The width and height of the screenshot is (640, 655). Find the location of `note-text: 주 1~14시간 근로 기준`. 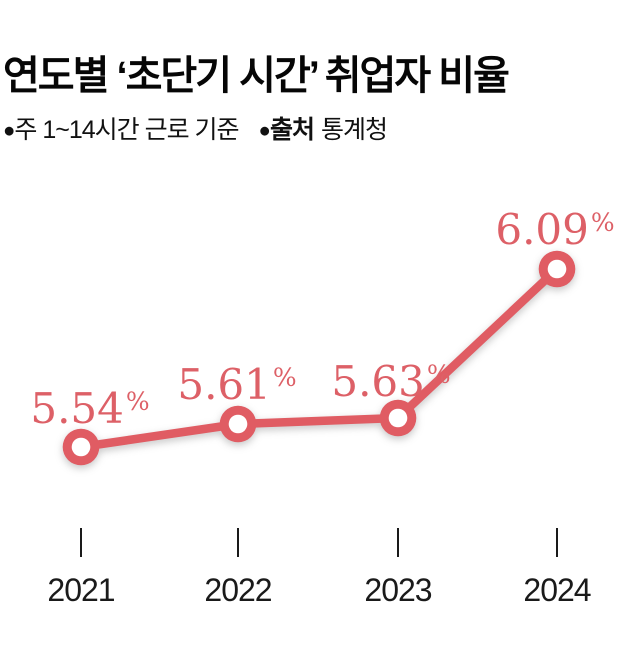

note-text: 주 1~14시간 근로 기준 is located at coordinates (126, 130).